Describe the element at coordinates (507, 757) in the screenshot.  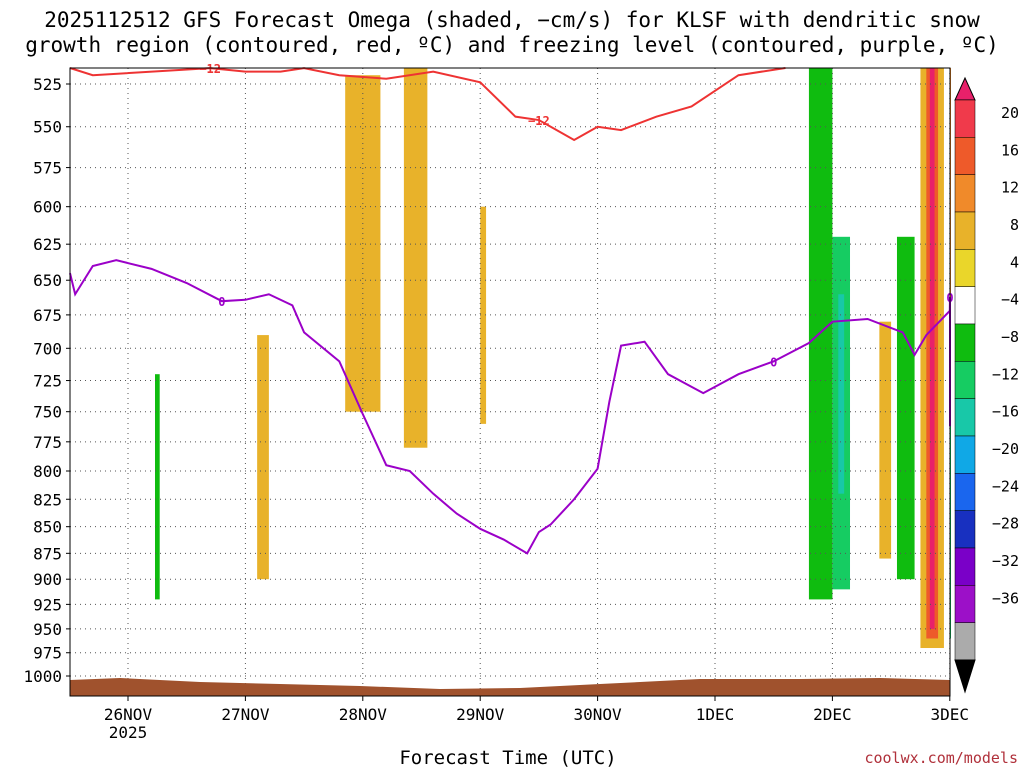
I see `x-axis-title: Forecast Time (UTC)` at that location.